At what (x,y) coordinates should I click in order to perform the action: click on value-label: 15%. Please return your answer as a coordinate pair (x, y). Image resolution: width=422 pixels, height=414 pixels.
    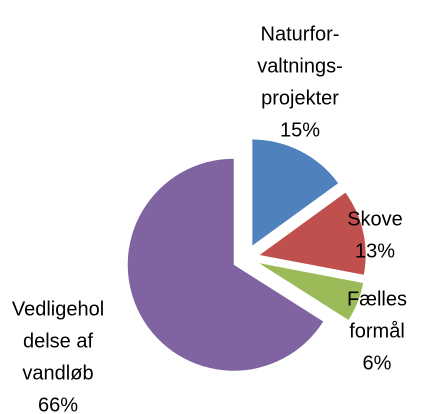
    Looking at the image, I should click on (300, 130).